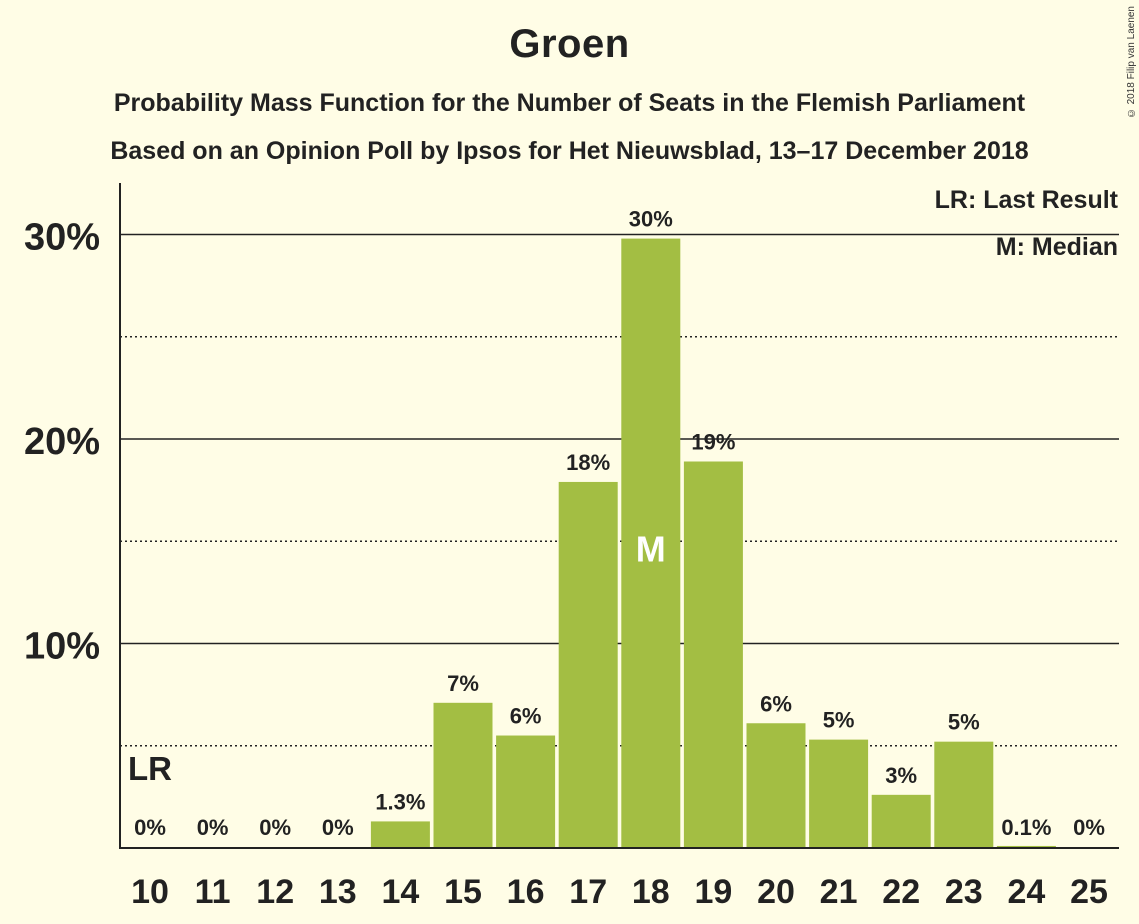  What do you see at coordinates (1026, 892) in the screenshot?
I see `x-tick-label: 24` at bounding box center [1026, 892].